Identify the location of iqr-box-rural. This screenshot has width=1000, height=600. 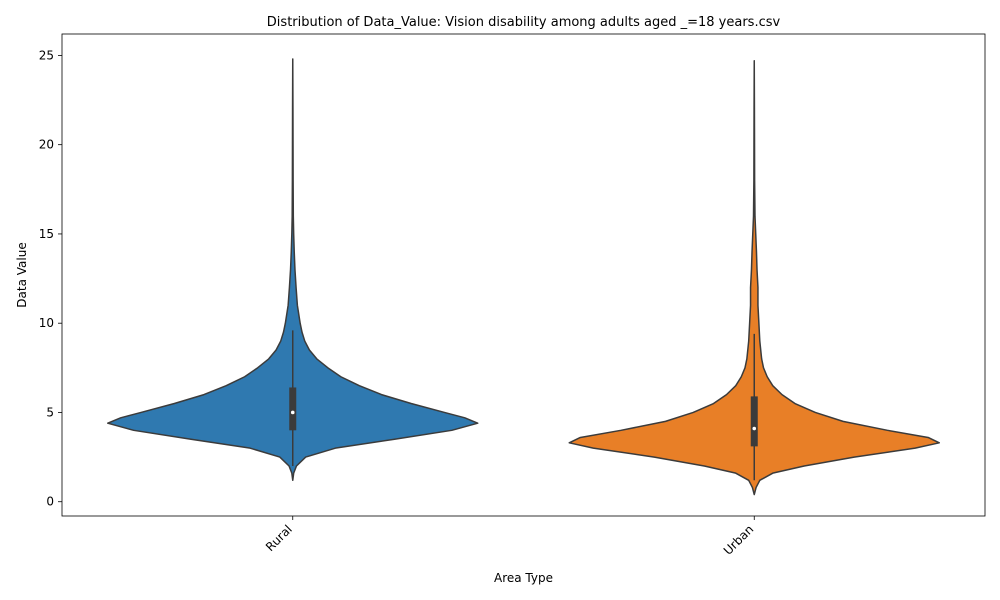
(293, 409).